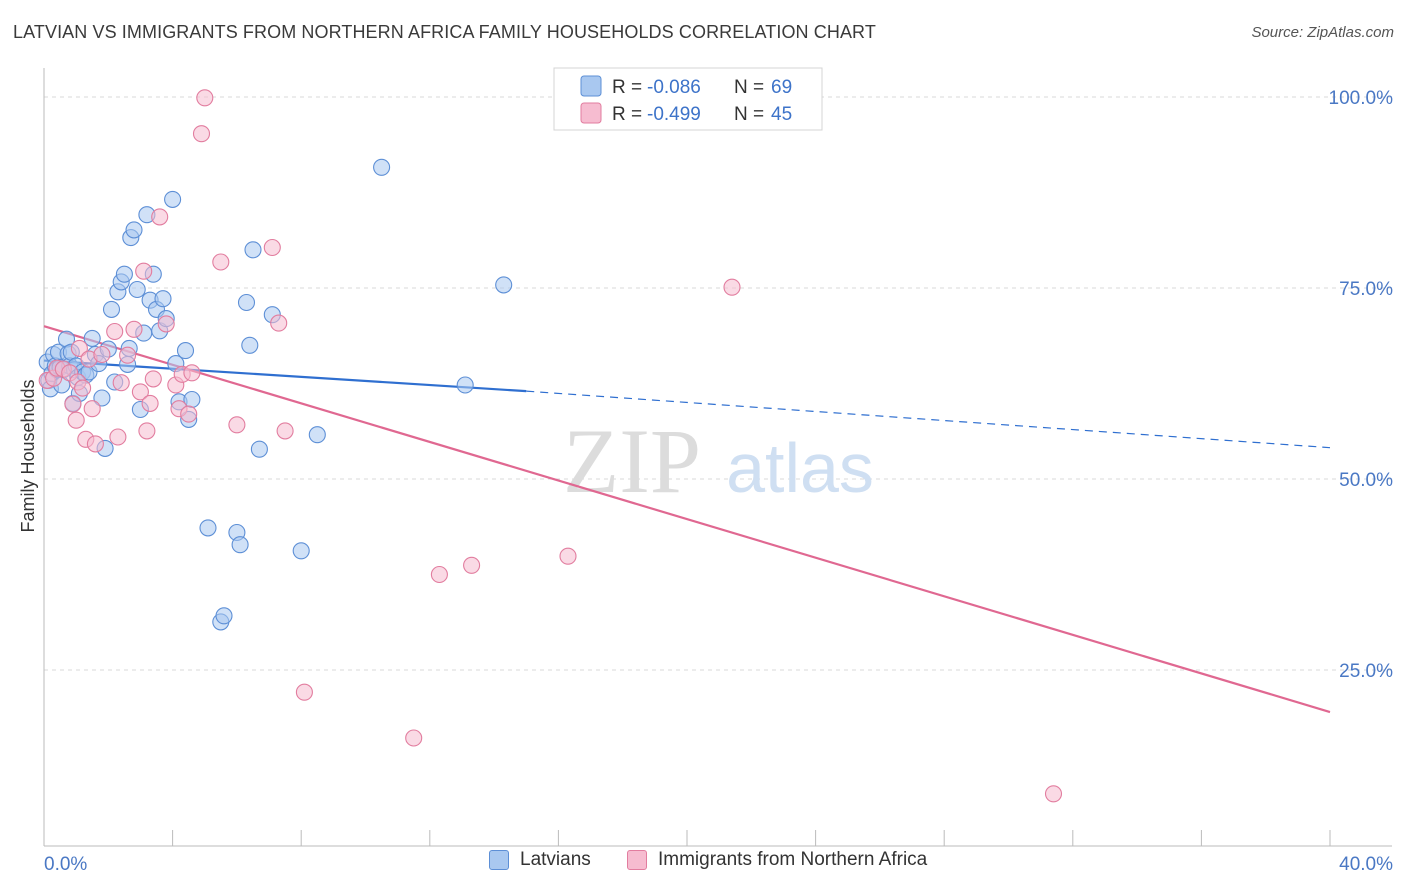 Image resolution: width=1406 pixels, height=892 pixels. What do you see at coordinates (781, 87) in the screenshot?
I see `stats-n-value-1: 69` at bounding box center [781, 87].